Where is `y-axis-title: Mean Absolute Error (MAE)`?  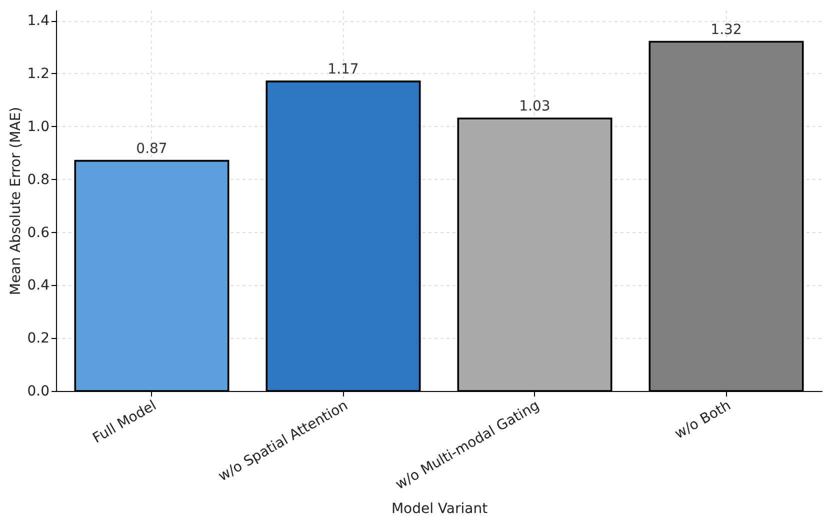
y-axis-title: Mean Absolute Error (MAE) is located at coordinates (16, 201).